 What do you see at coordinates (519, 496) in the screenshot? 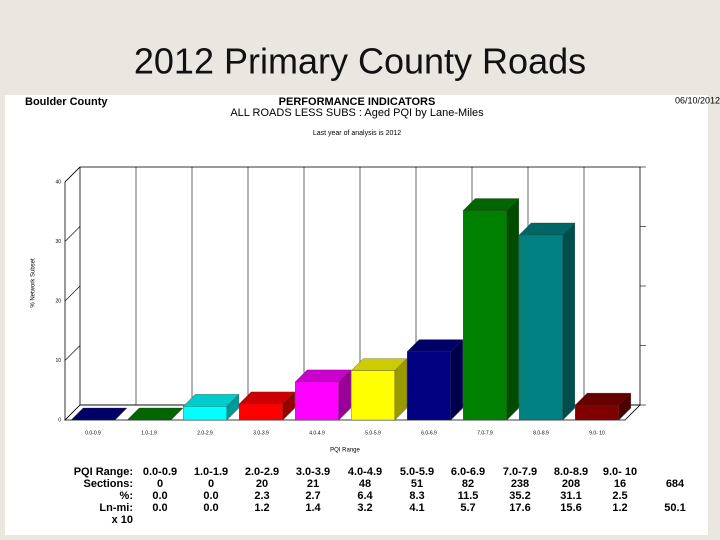
I see `percent-cell: 35.2` at bounding box center [519, 496].